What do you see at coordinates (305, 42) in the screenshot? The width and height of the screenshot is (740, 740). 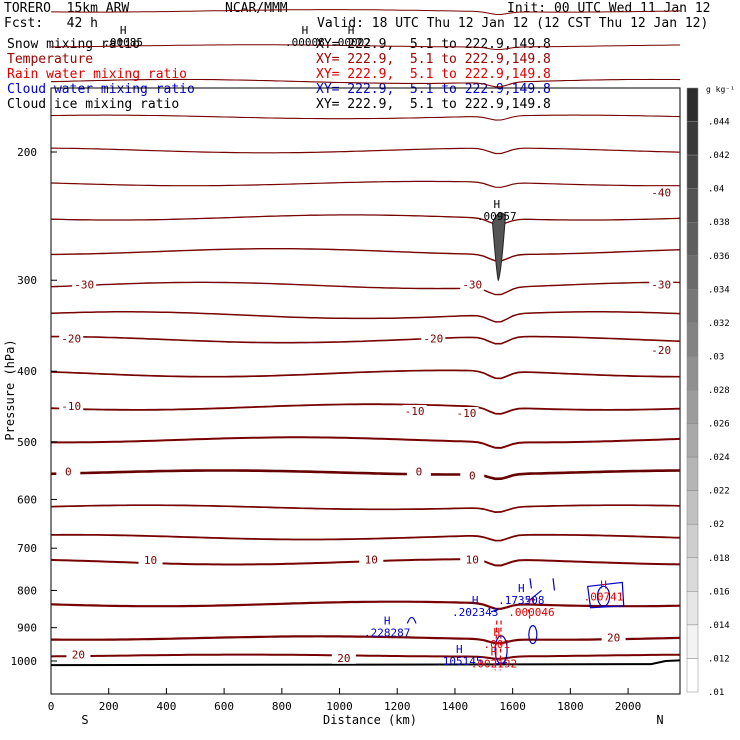 I see `maximum-value-label: .00008` at bounding box center [305, 42].